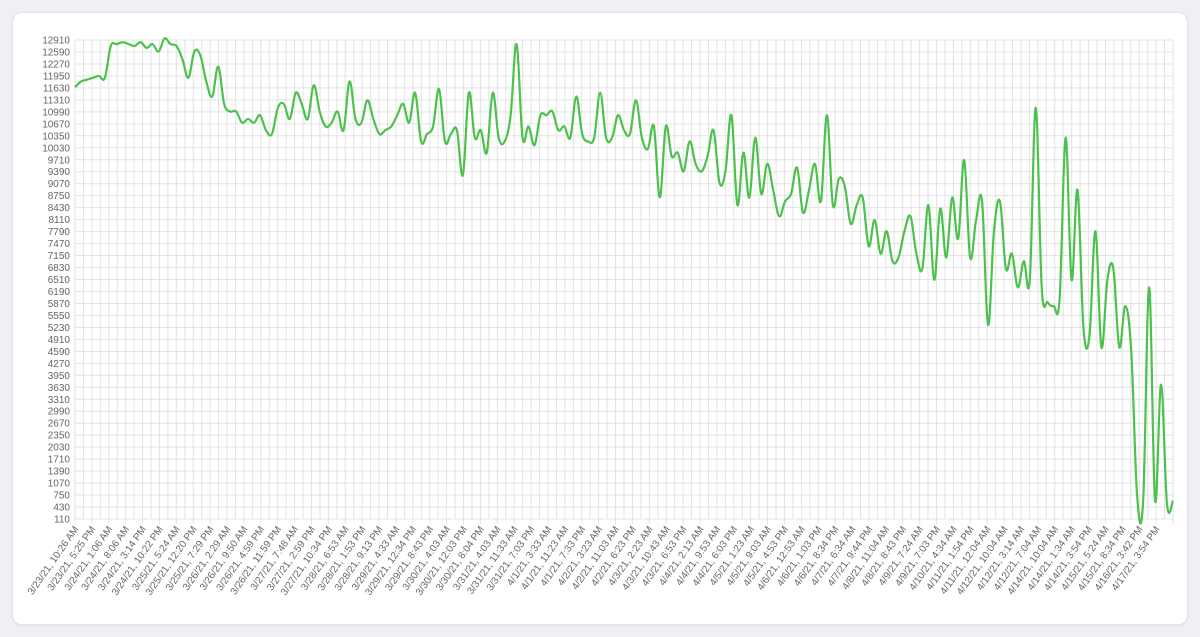  What do you see at coordinates (56, 148) in the screenshot?
I see `y-tick-label: 10030` at bounding box center [56, 148].